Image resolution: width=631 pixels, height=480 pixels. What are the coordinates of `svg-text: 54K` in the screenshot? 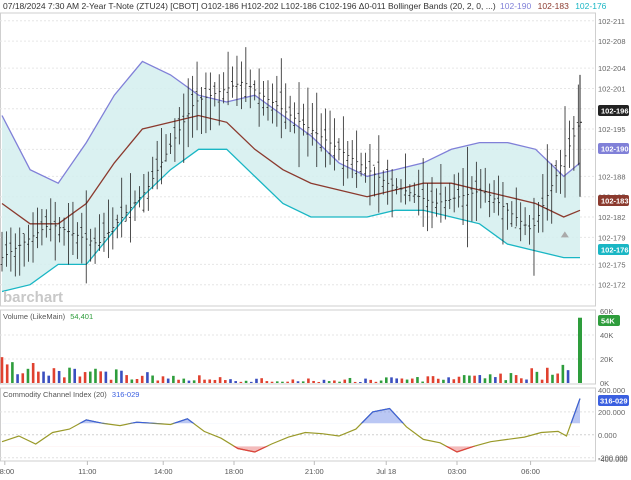 It's located at (608, 321).